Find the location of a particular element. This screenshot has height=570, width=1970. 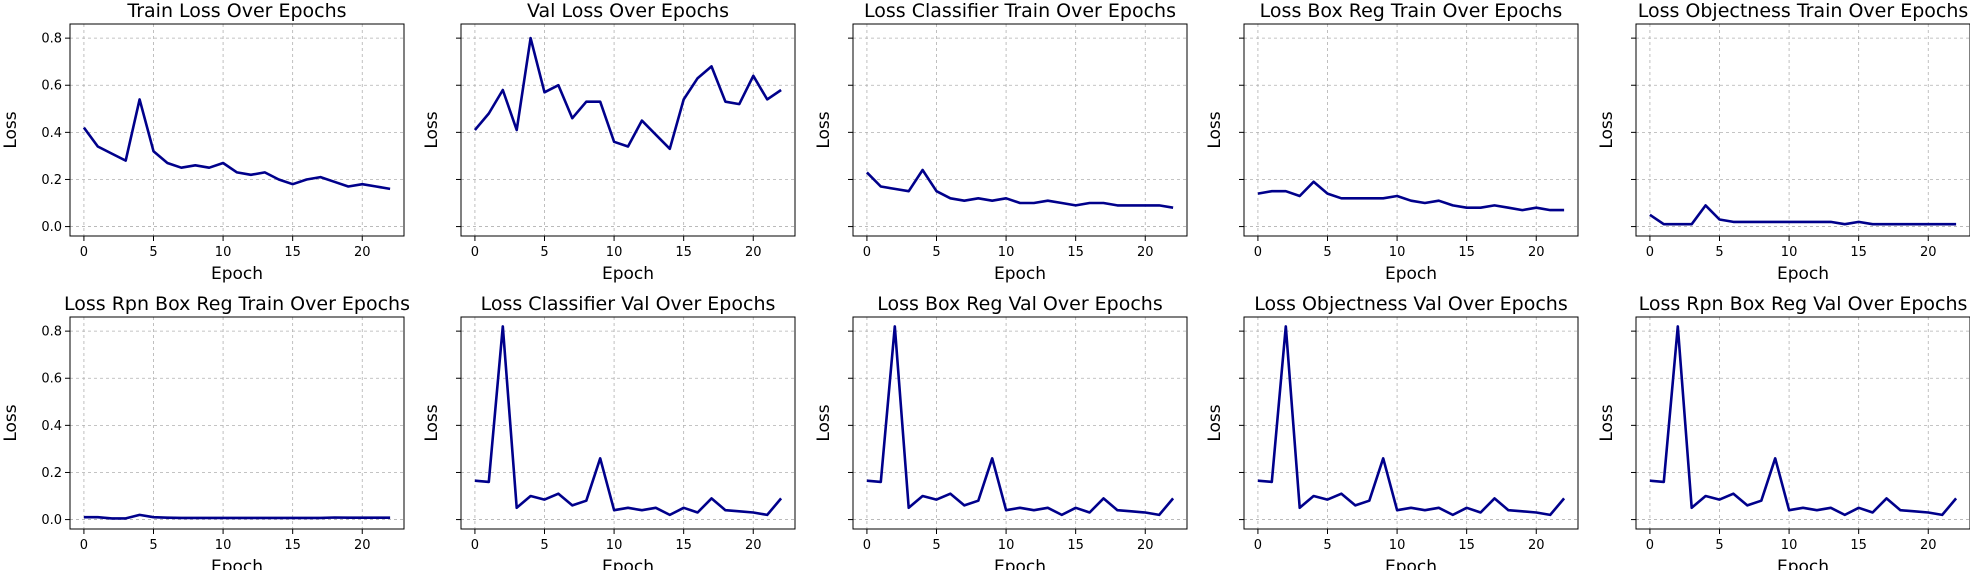

subplot-title: Loss Objectness Train Over Epochs is located at coordinates (1803, 11).